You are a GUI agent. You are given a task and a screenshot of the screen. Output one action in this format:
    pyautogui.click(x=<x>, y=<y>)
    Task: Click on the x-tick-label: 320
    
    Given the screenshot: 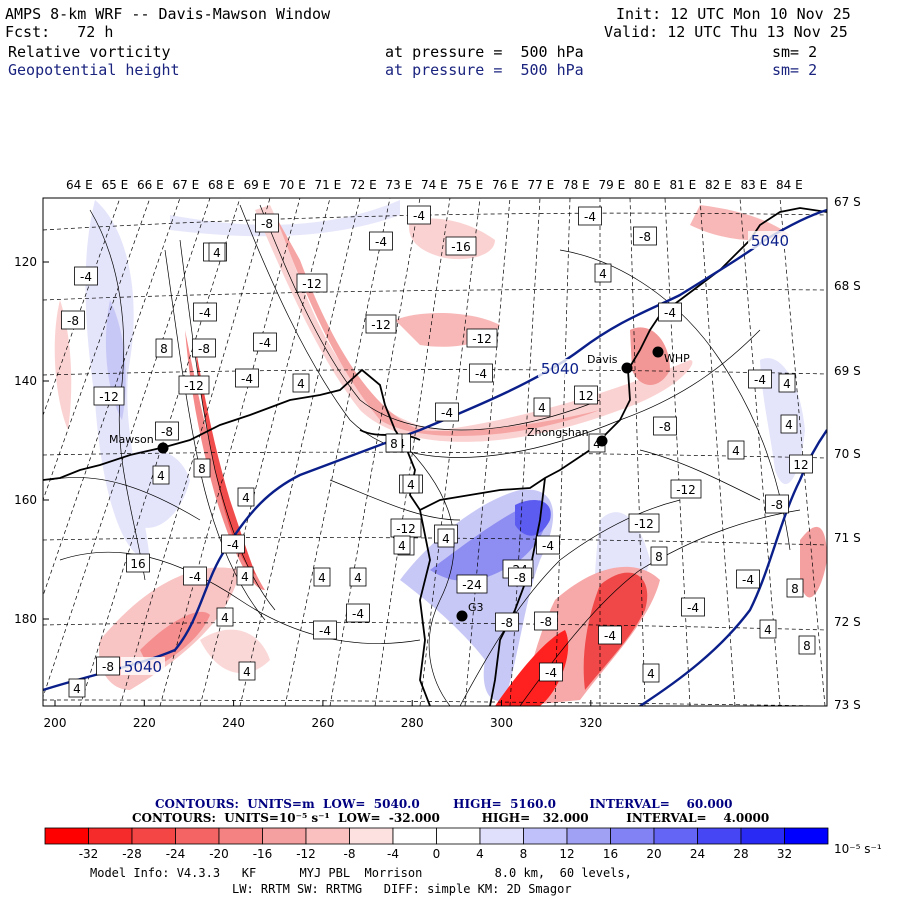 What is the action you would take?
    pyautogui.click(x=590, y=723)
    